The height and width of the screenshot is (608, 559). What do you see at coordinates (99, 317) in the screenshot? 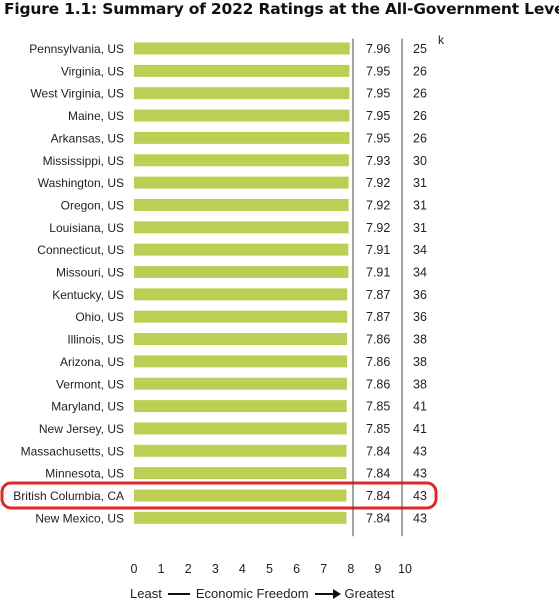
I see `category-label: Ohio, US` at bounding box center [99, 317].